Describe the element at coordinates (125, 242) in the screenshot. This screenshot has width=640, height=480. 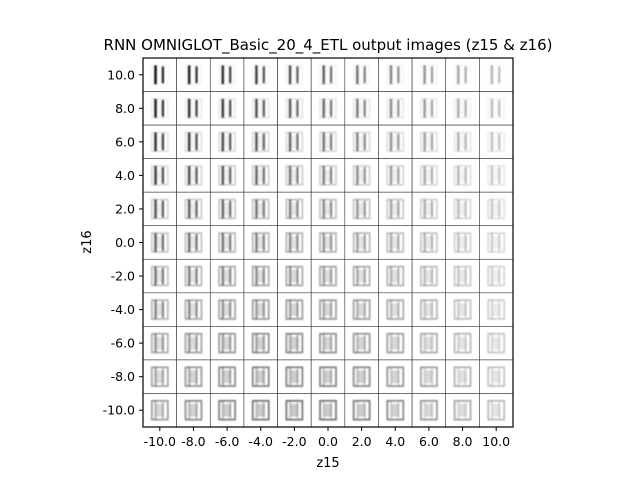
I see `y-tick-label: 0.0` at that location.